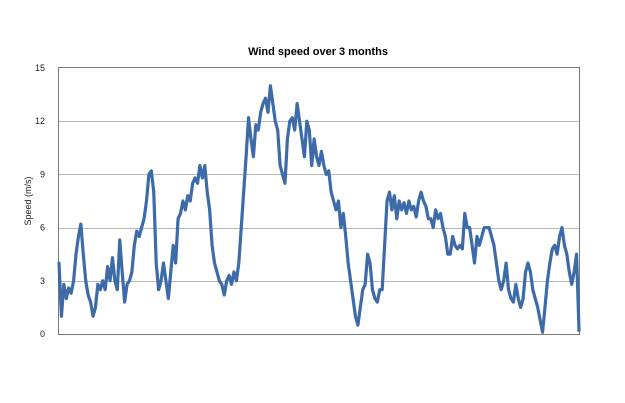  Describe the element at coordinates (42, 174) in the screenshot. I see `y-tick-label: 9` at that location.